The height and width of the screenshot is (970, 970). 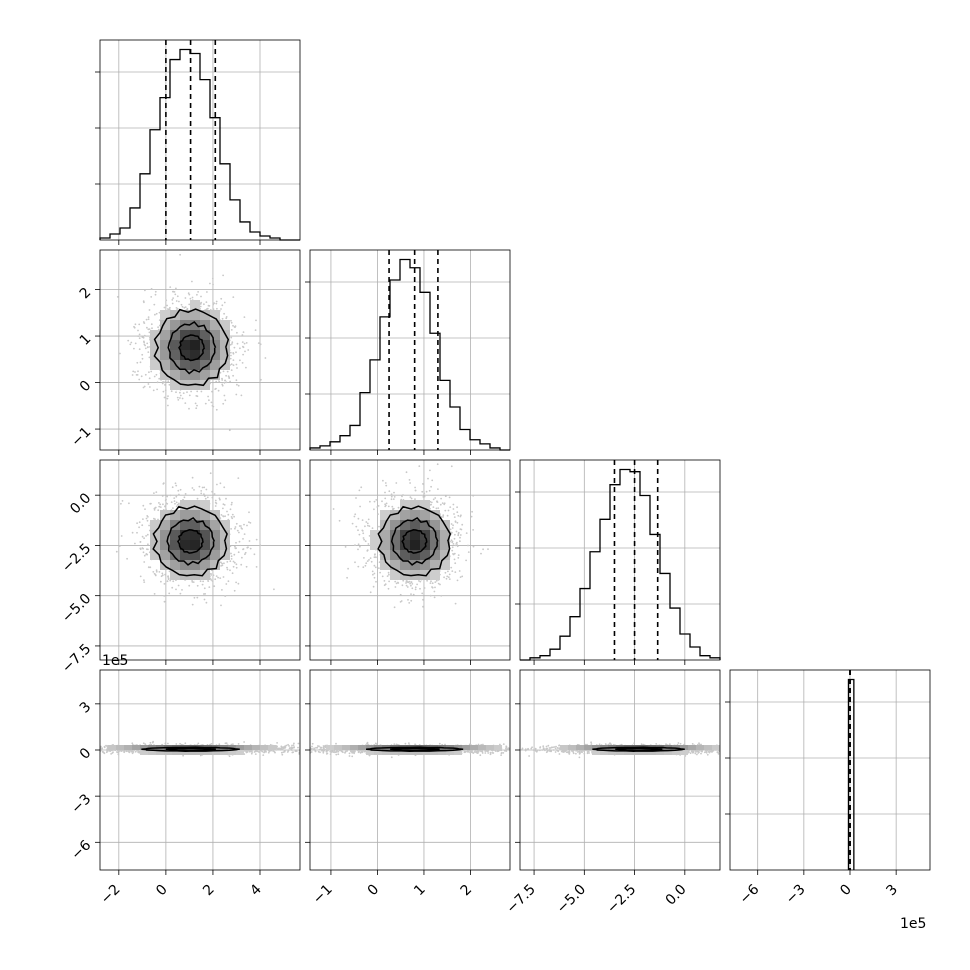 I want to click on y-tick-label: −2.5, so click(x=76, y=557).